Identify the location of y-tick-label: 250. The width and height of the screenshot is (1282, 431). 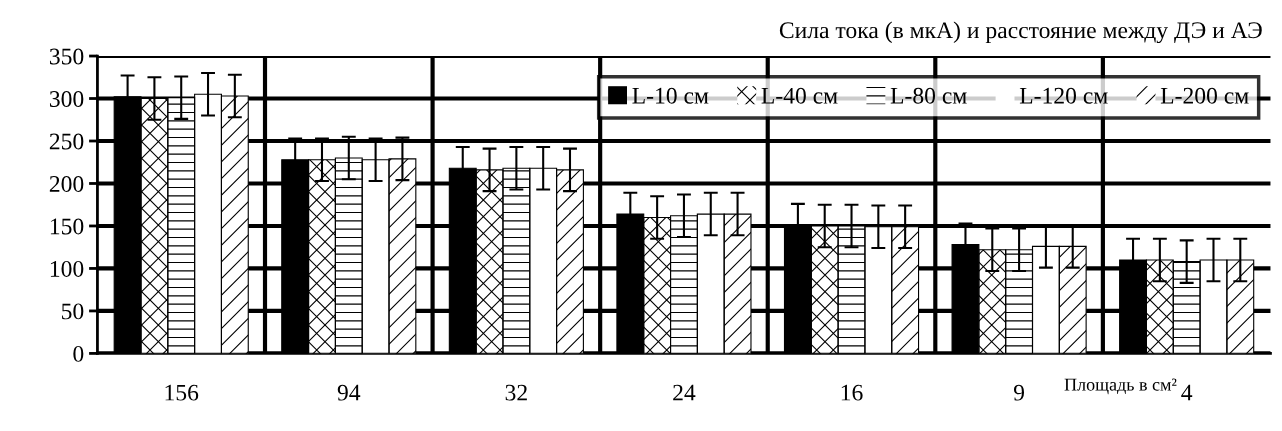
(66, 141).